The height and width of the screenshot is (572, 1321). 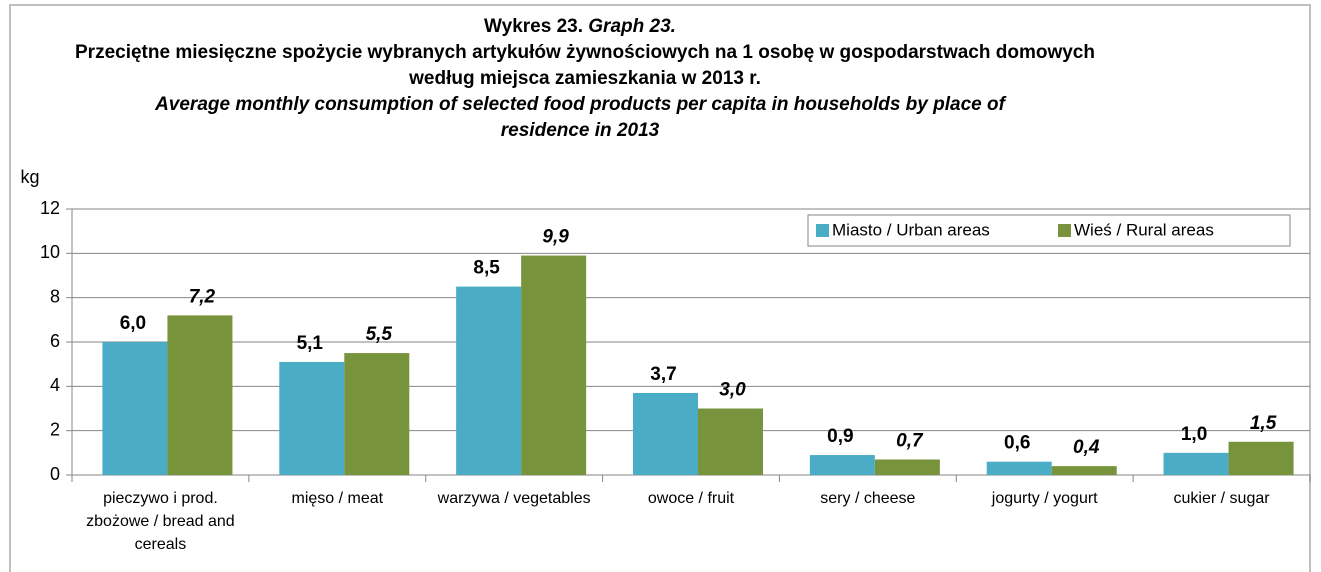 I want to click on chart-title: Wykres 23. Graph 23., so click(x=580, y=27).